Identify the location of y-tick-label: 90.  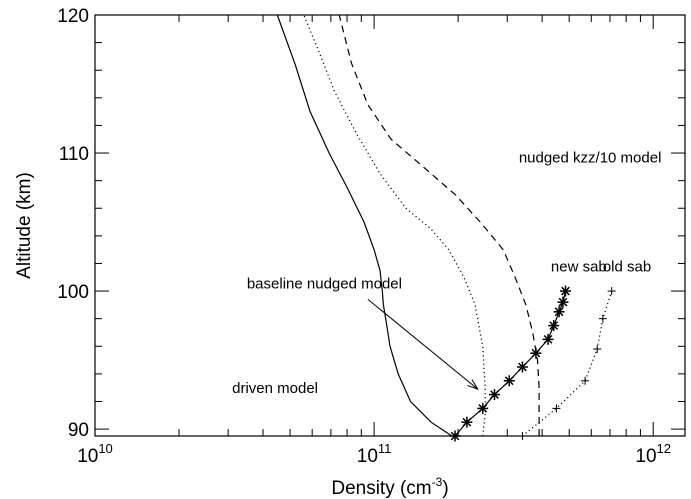
(78, 430).